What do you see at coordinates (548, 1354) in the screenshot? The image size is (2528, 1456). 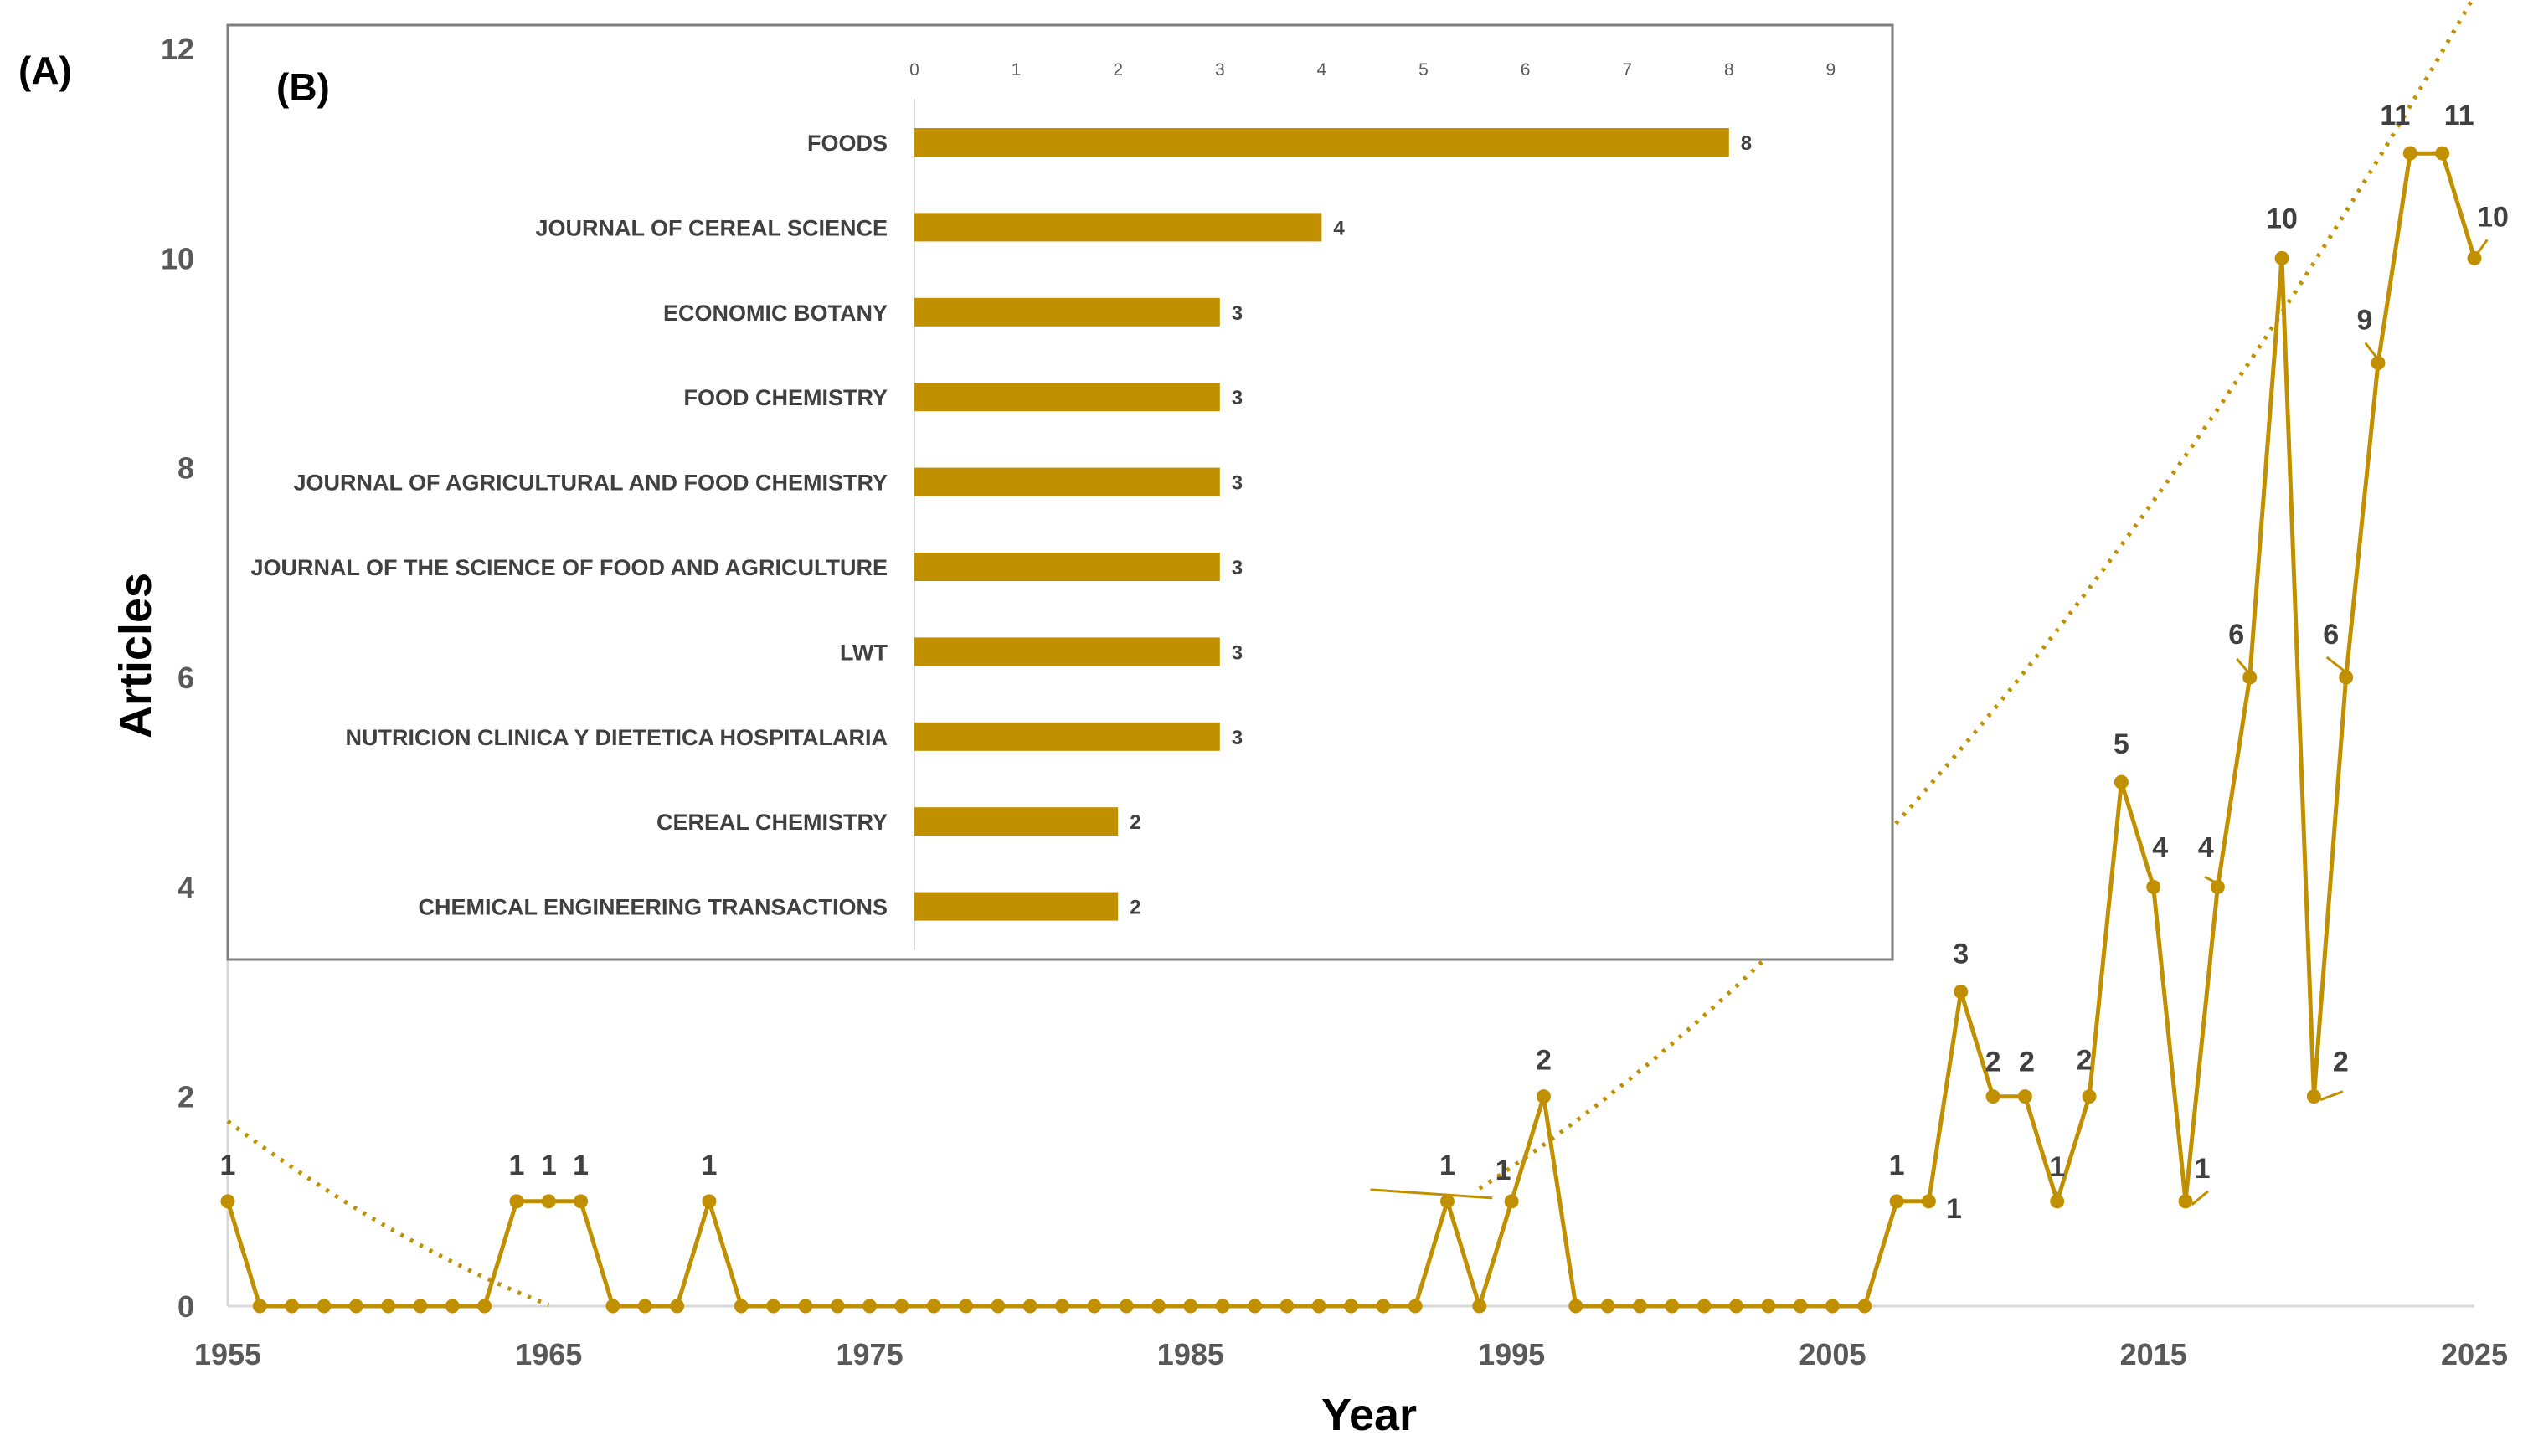 I see `x-tick-label: 1965` at bounding box center [548, 1354].